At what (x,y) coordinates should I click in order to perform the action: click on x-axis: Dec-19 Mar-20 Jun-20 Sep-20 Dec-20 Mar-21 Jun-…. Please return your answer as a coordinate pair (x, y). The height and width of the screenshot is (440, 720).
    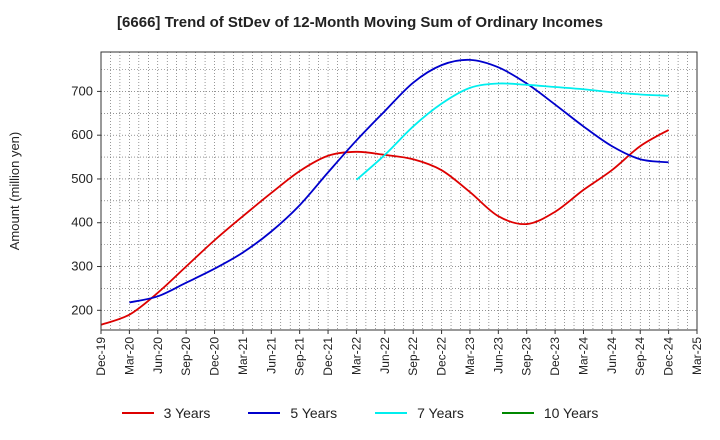
    Looking at the image, I should click on (399, 353).